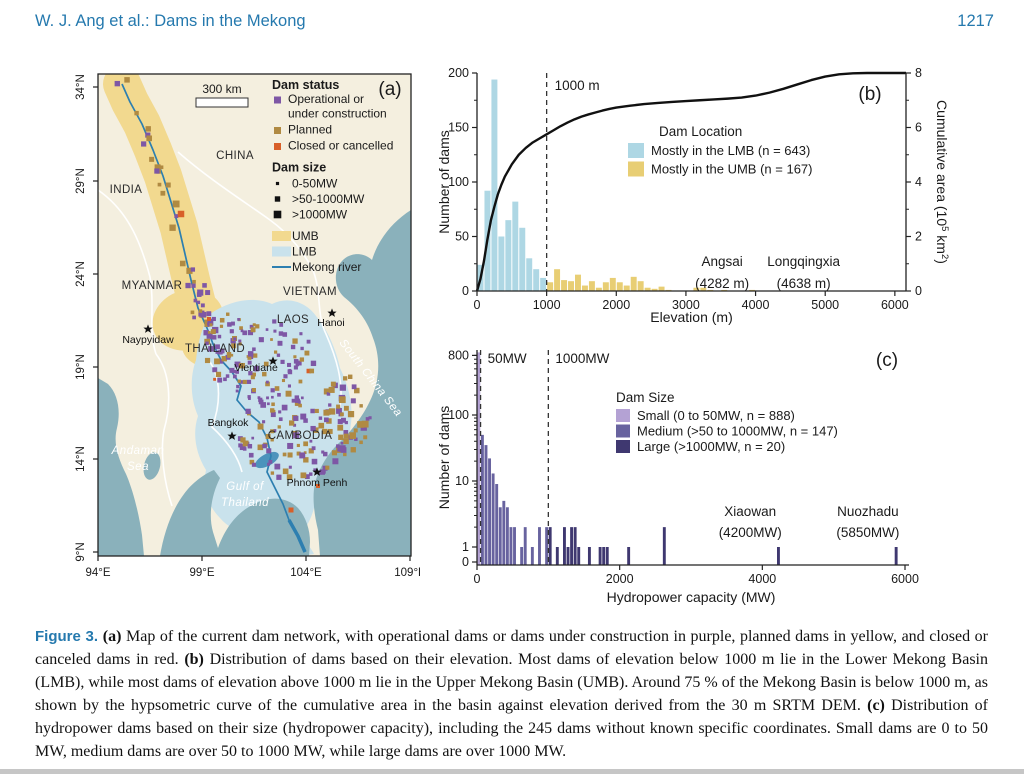 Image resolution: width=1024 pixels, height=781 pixels. Describe the element at coordinates (918, 237) in the screenshot. I see `svg-text: 2` at that location.